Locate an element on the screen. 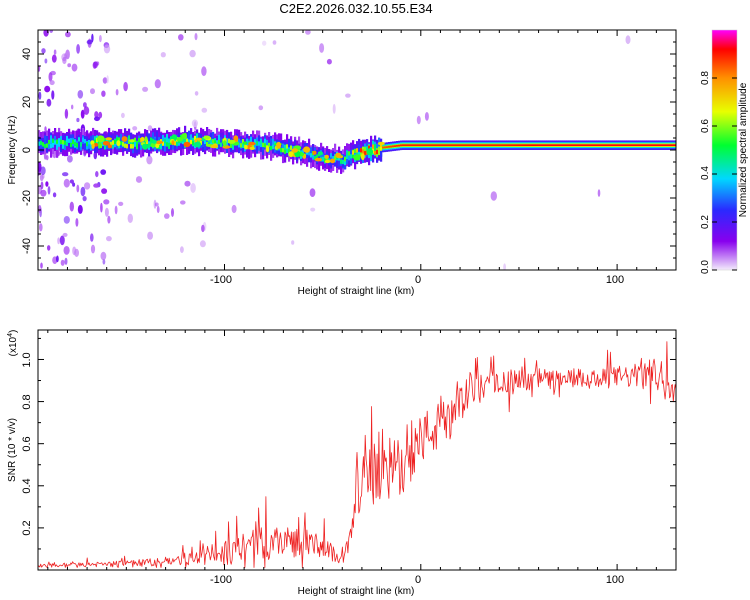 This screenshot has width=750, height=600. bottom-x-axis-label: Height of straight line (km) is located at coordinates (356, 591).